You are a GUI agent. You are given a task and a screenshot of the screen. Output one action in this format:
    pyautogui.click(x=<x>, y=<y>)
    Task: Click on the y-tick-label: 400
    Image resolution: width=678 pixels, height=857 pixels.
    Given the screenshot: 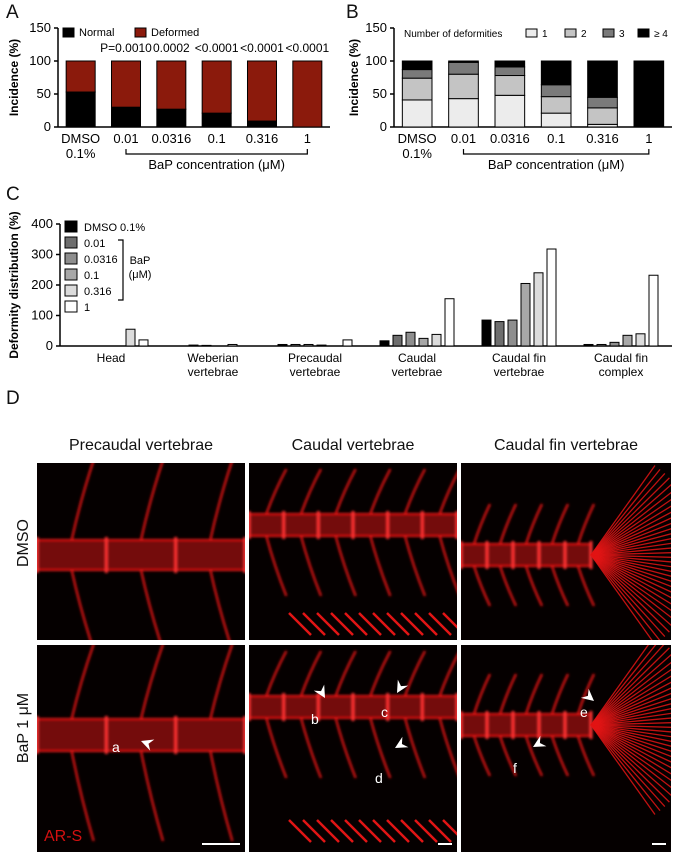 What is the action you would take?
    pyautogui.click(x=42, y=223)
    